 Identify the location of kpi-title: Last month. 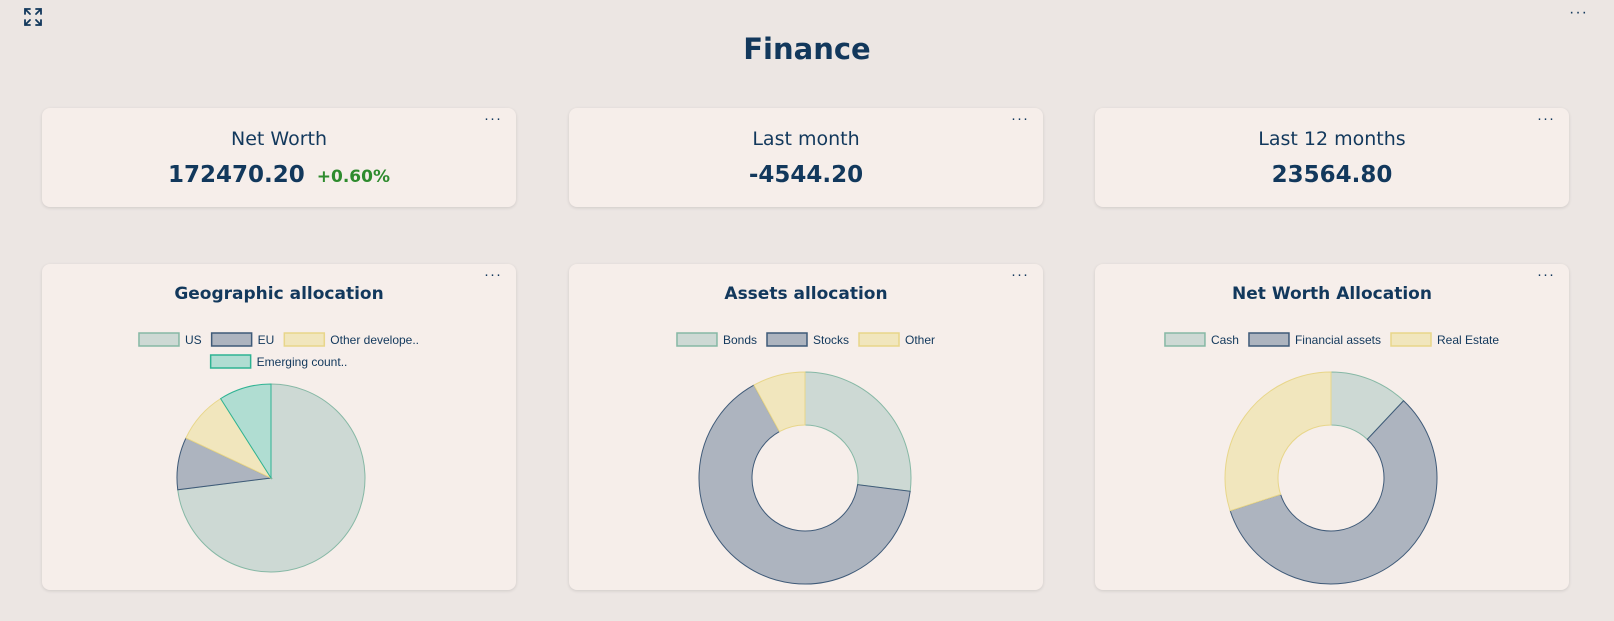
(806, 139).